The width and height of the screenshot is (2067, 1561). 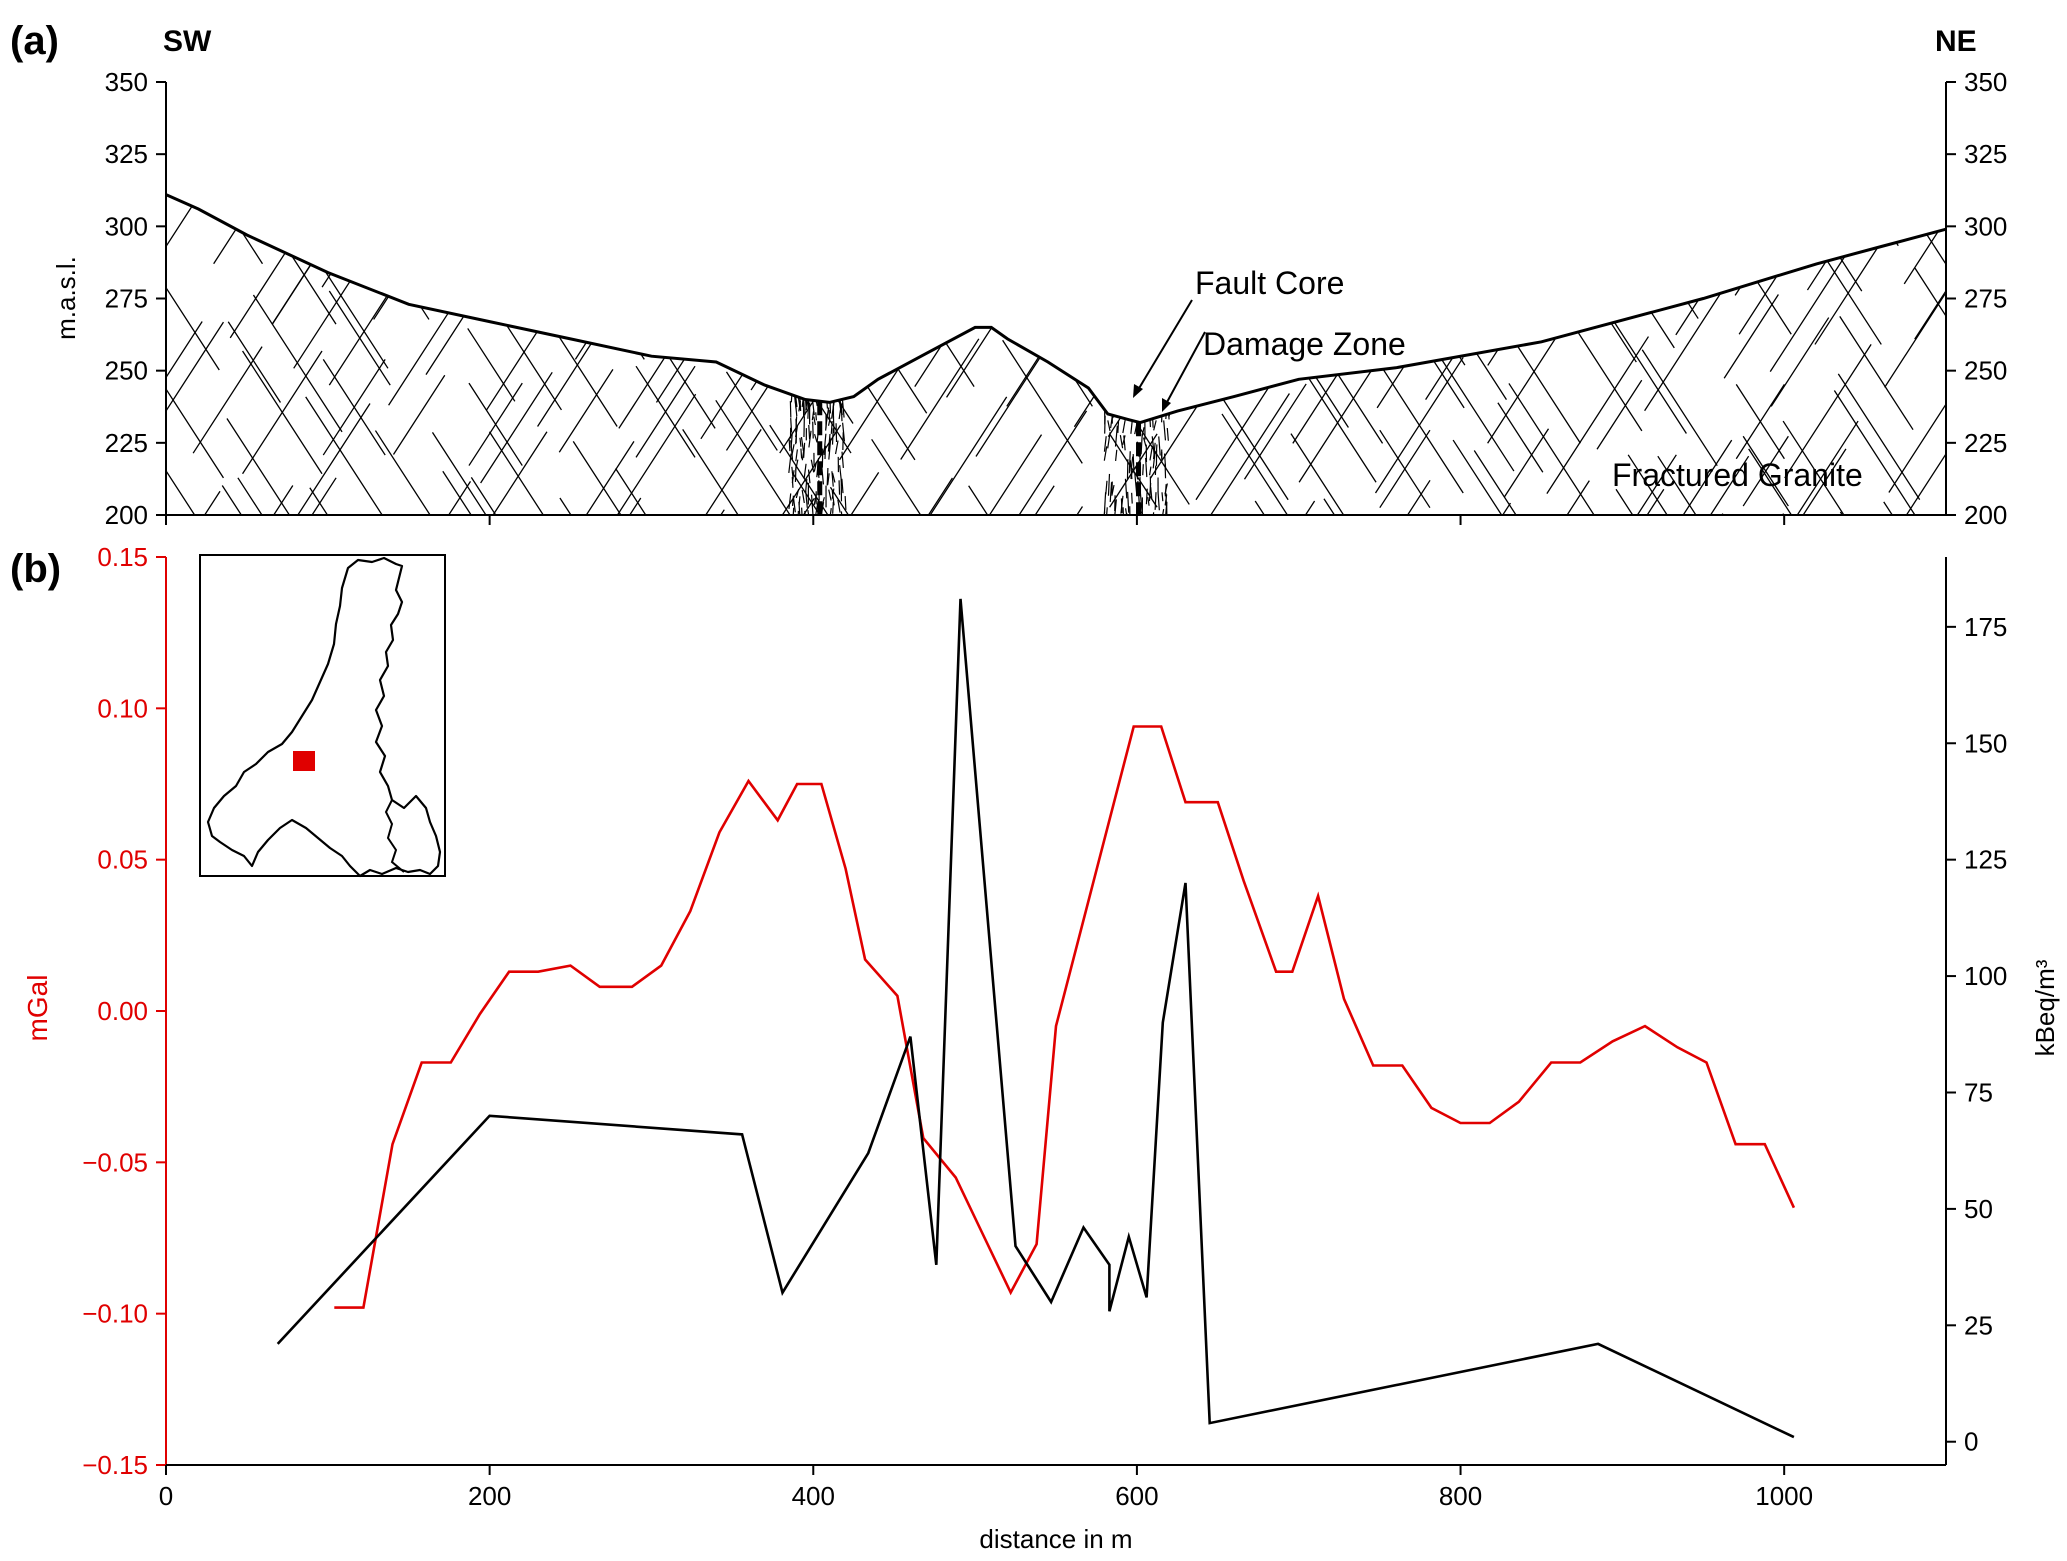 I want to click on panel-a-ytick-label-right: 350, so click(x=1985, y=82).